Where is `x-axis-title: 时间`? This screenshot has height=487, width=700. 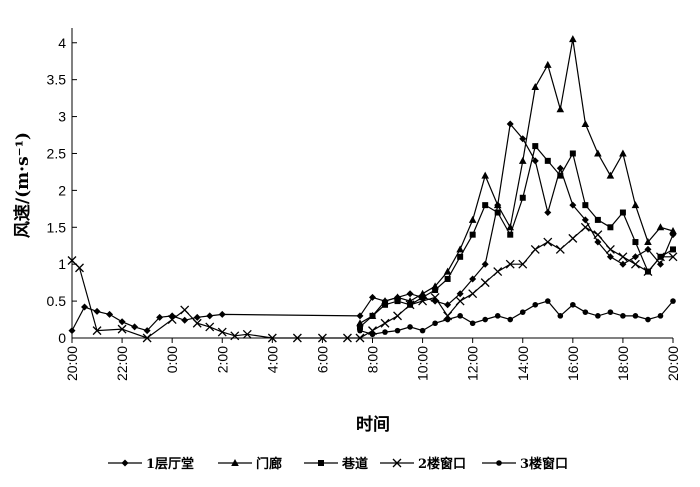
x-axis-title: 时间 is located at coordinates (373, 424).